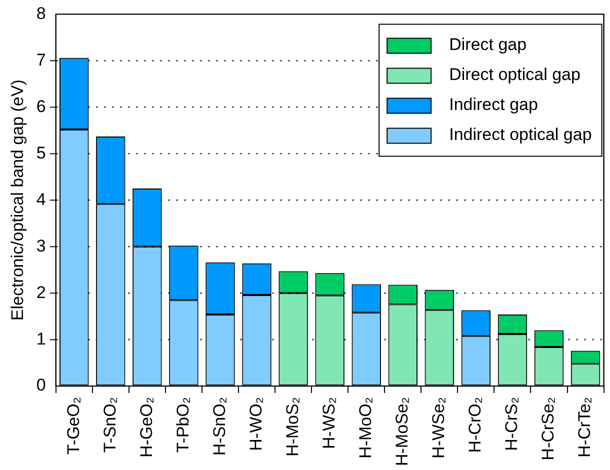  I want to click on x-tick-label: T-PbO₂, so click(182, 425).